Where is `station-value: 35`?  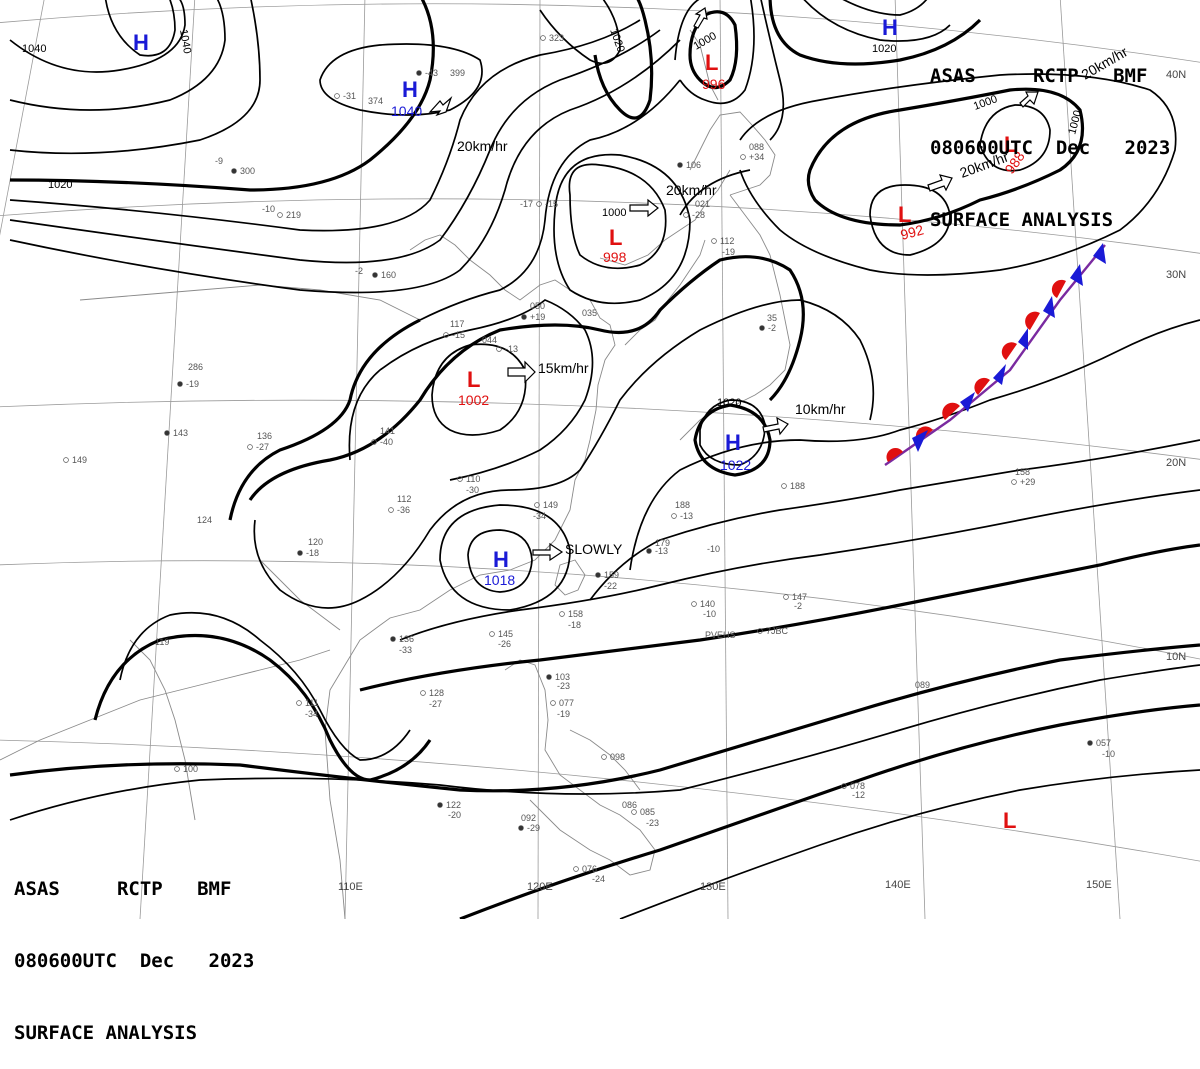
station-value: 35 is located at coordinates (772, 318).